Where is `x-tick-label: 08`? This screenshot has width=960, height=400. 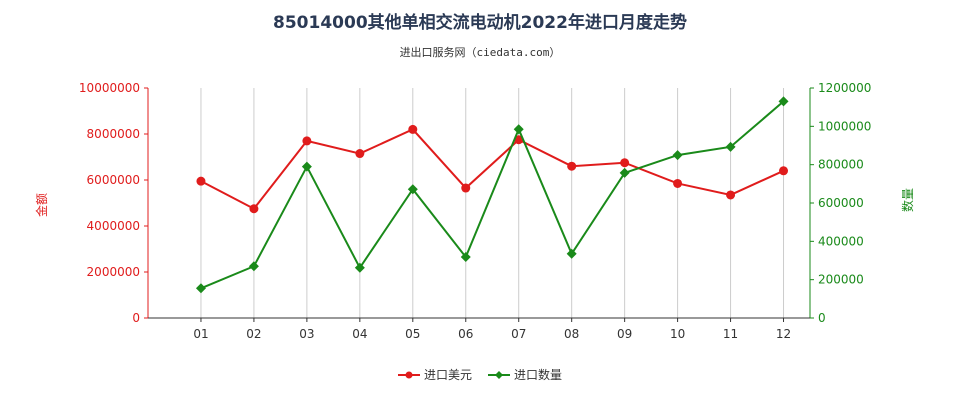 x-tick-label: 08 is located at coordinates (571, 334).